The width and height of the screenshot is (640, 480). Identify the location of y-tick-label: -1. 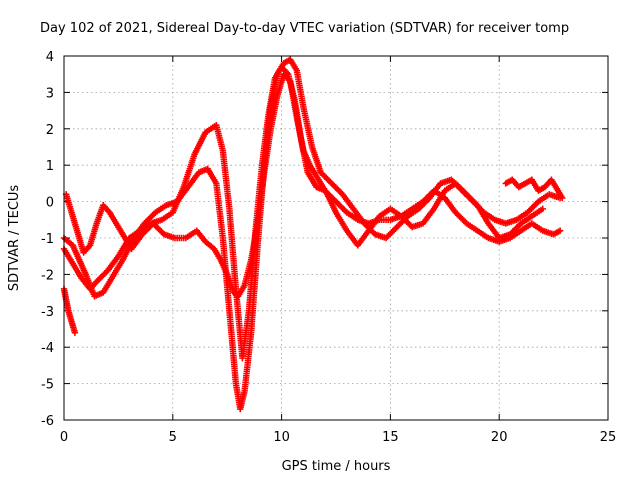
(47, 239).